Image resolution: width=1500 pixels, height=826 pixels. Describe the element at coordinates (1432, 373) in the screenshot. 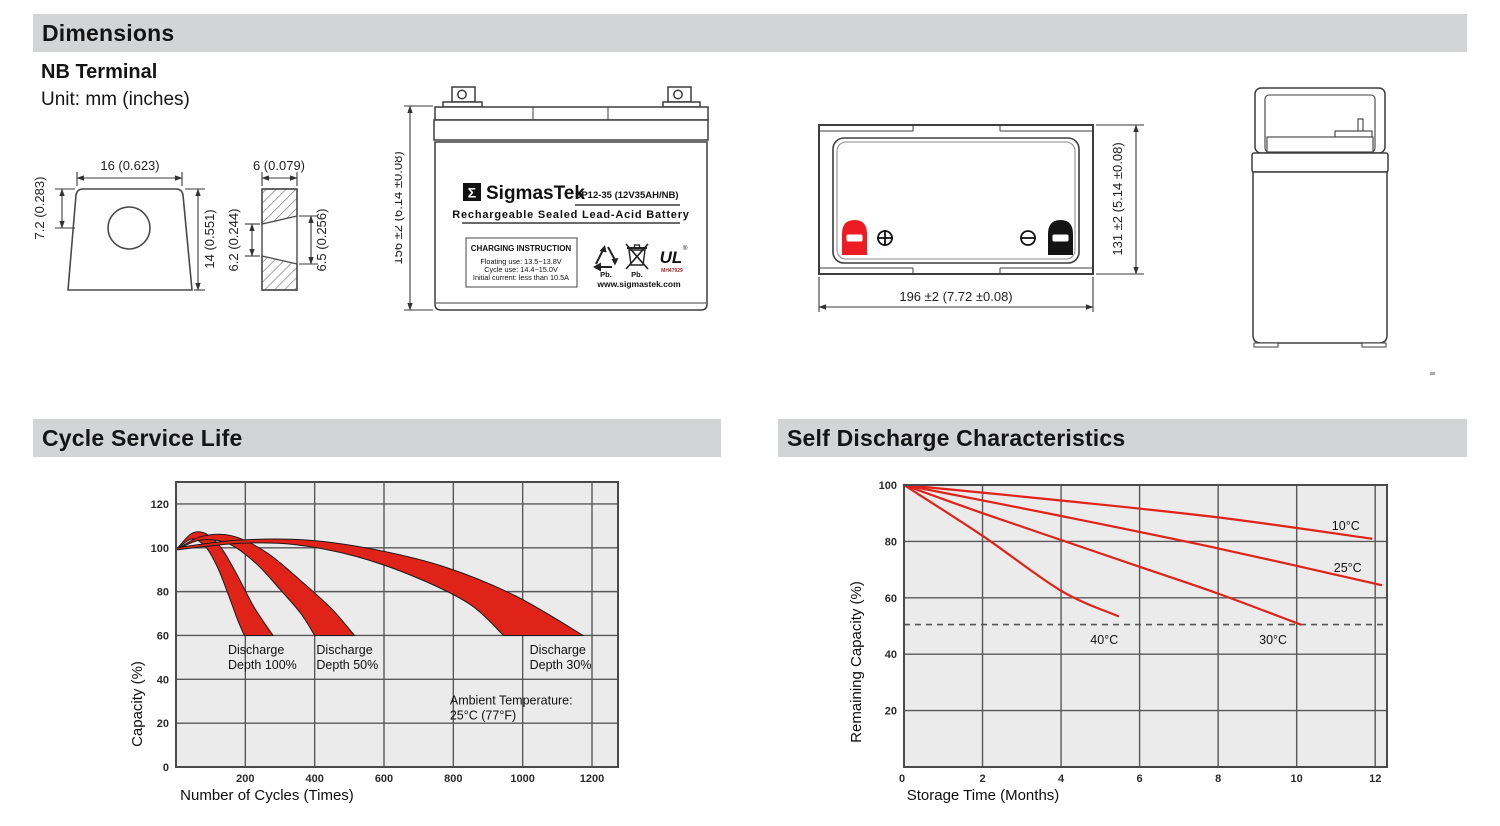

I see `stray-mark` at that location.